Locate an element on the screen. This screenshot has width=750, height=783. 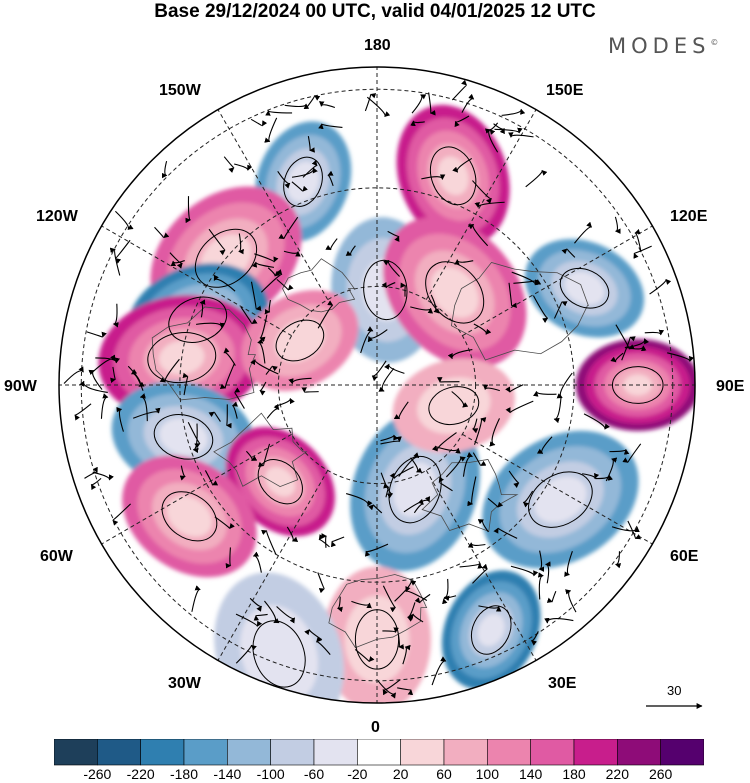
lon-label-150w: 150W is located at coordinates (180, 90).